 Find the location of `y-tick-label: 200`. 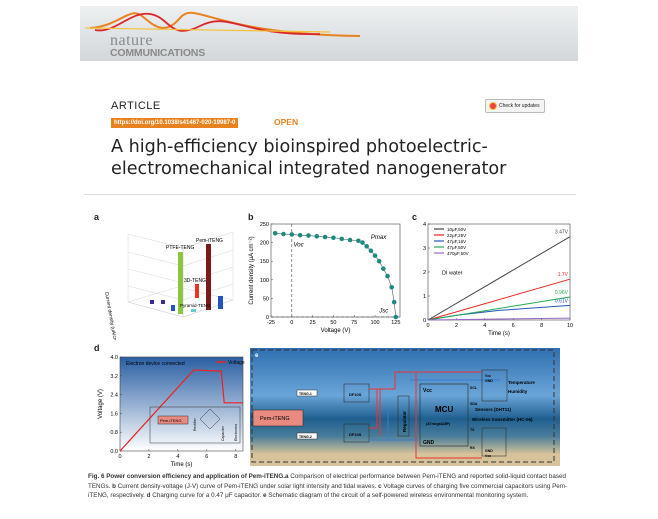

y-tick-label: 200 is located at coordinates (264, 244).